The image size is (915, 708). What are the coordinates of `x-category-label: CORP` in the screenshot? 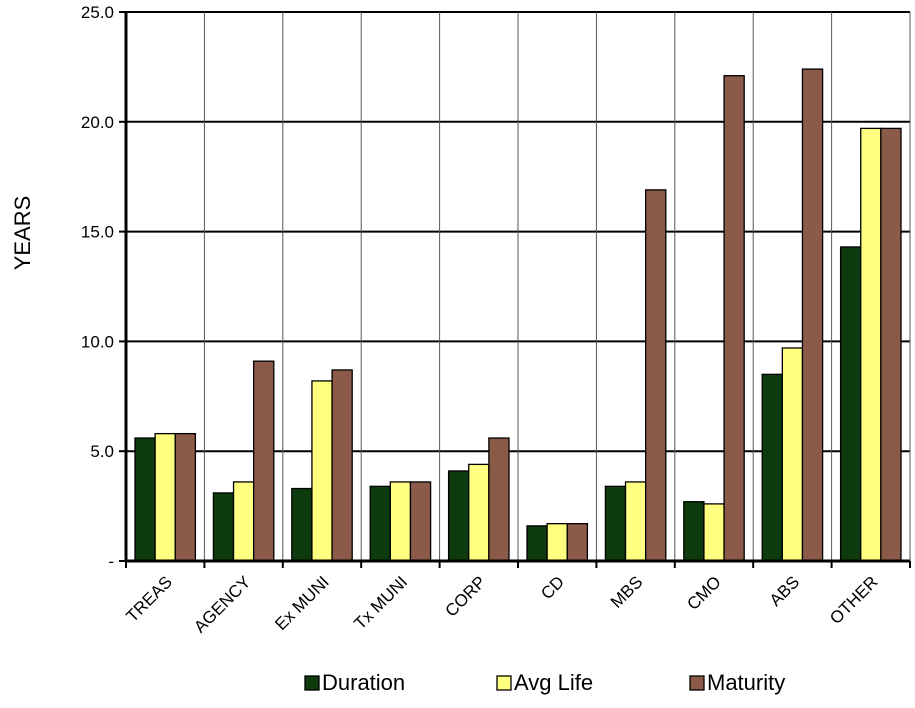 It's located at (465, 596).